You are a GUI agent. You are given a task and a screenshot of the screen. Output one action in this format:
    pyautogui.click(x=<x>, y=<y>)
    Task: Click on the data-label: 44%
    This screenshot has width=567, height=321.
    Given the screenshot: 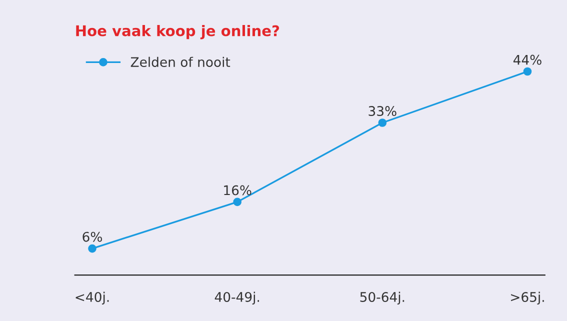 What is the action you would take?
    pyautogui.click(x=527, y=59)
    